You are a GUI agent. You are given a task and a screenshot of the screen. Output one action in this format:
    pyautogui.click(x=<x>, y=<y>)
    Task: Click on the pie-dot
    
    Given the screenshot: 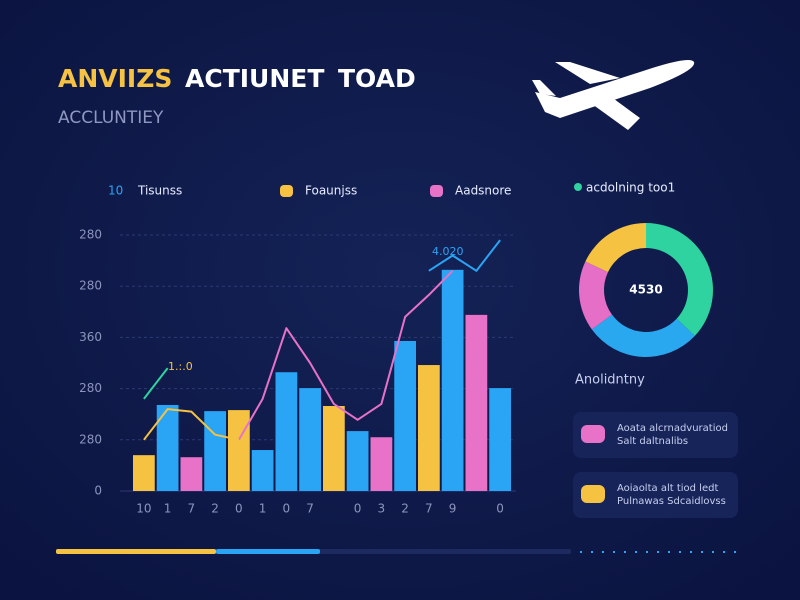 What is the action you would take?
    pyautogui.click(x=578, y=187)
    